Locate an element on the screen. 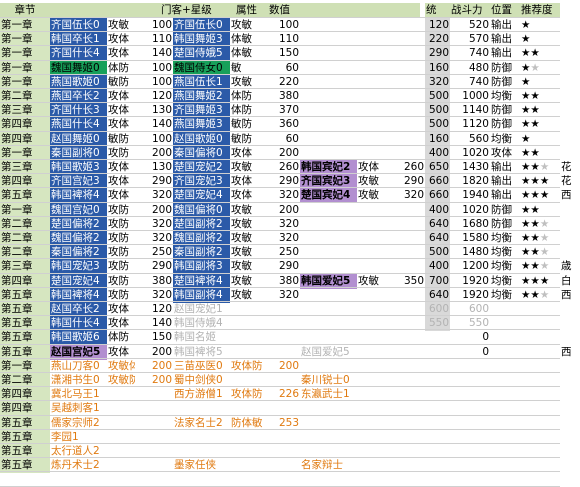 The height and width of the screenshot is (487, 580). power-cell: 1000 is located at coordinates (475, 96).